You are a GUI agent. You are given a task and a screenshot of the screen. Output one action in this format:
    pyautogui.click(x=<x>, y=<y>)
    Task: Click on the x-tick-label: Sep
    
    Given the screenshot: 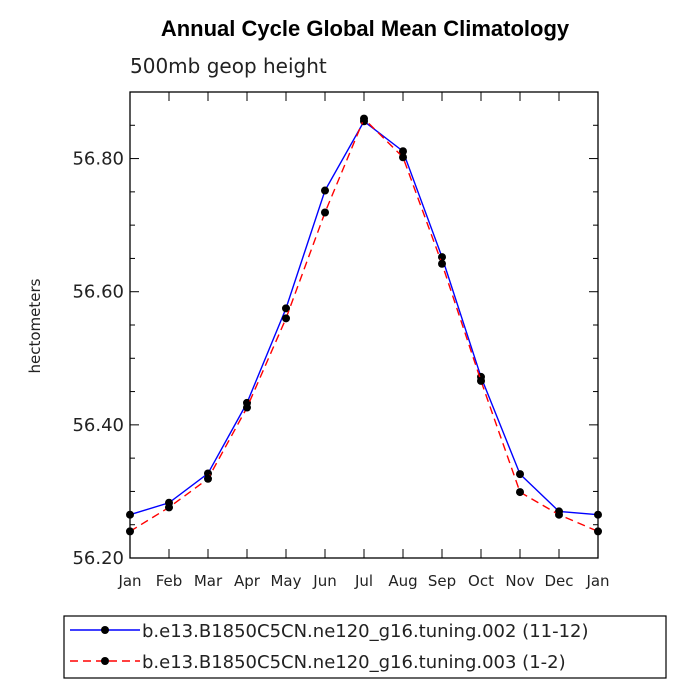 What is the action you would take?
    pyautogui.click(x=442, y=581)
    